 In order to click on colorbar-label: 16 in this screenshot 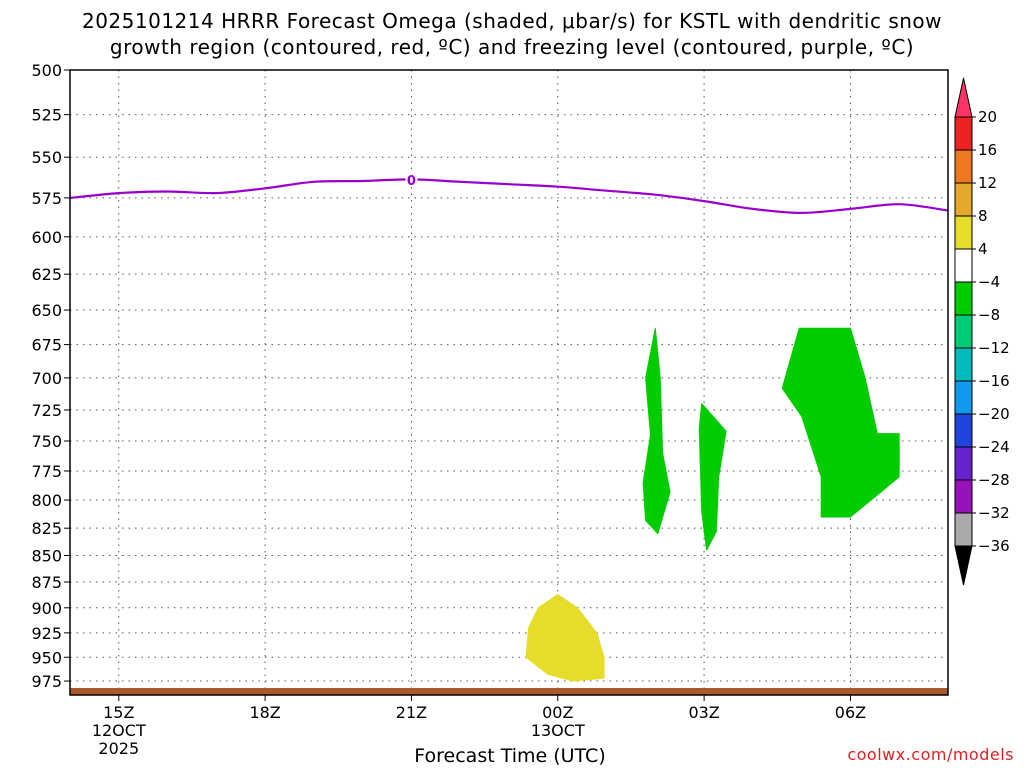, I will do `click(987, 150)`.